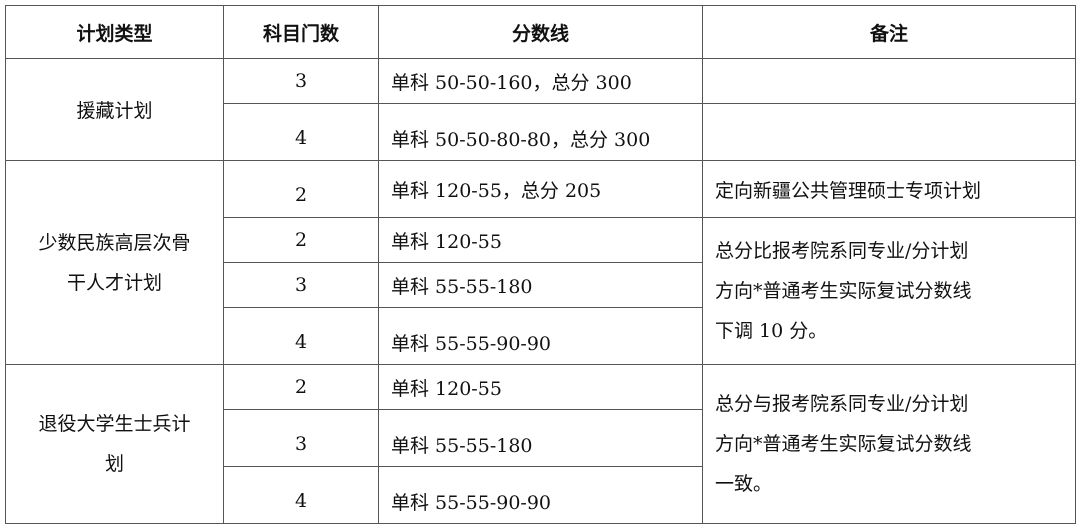 The image size is (1080, 524). I want to click on remarks-line: 总分与报考院系同专业/分计划, so click(842, 404).